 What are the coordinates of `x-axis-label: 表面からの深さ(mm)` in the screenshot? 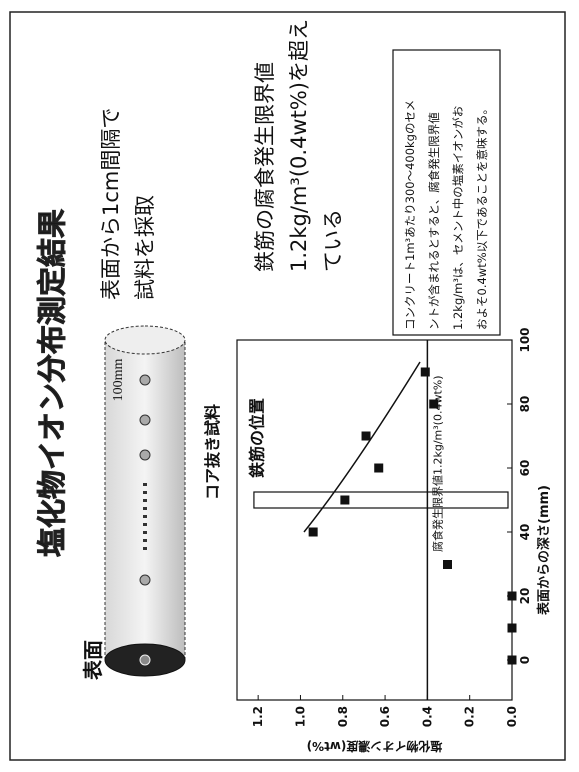 It's located at (544, 550).